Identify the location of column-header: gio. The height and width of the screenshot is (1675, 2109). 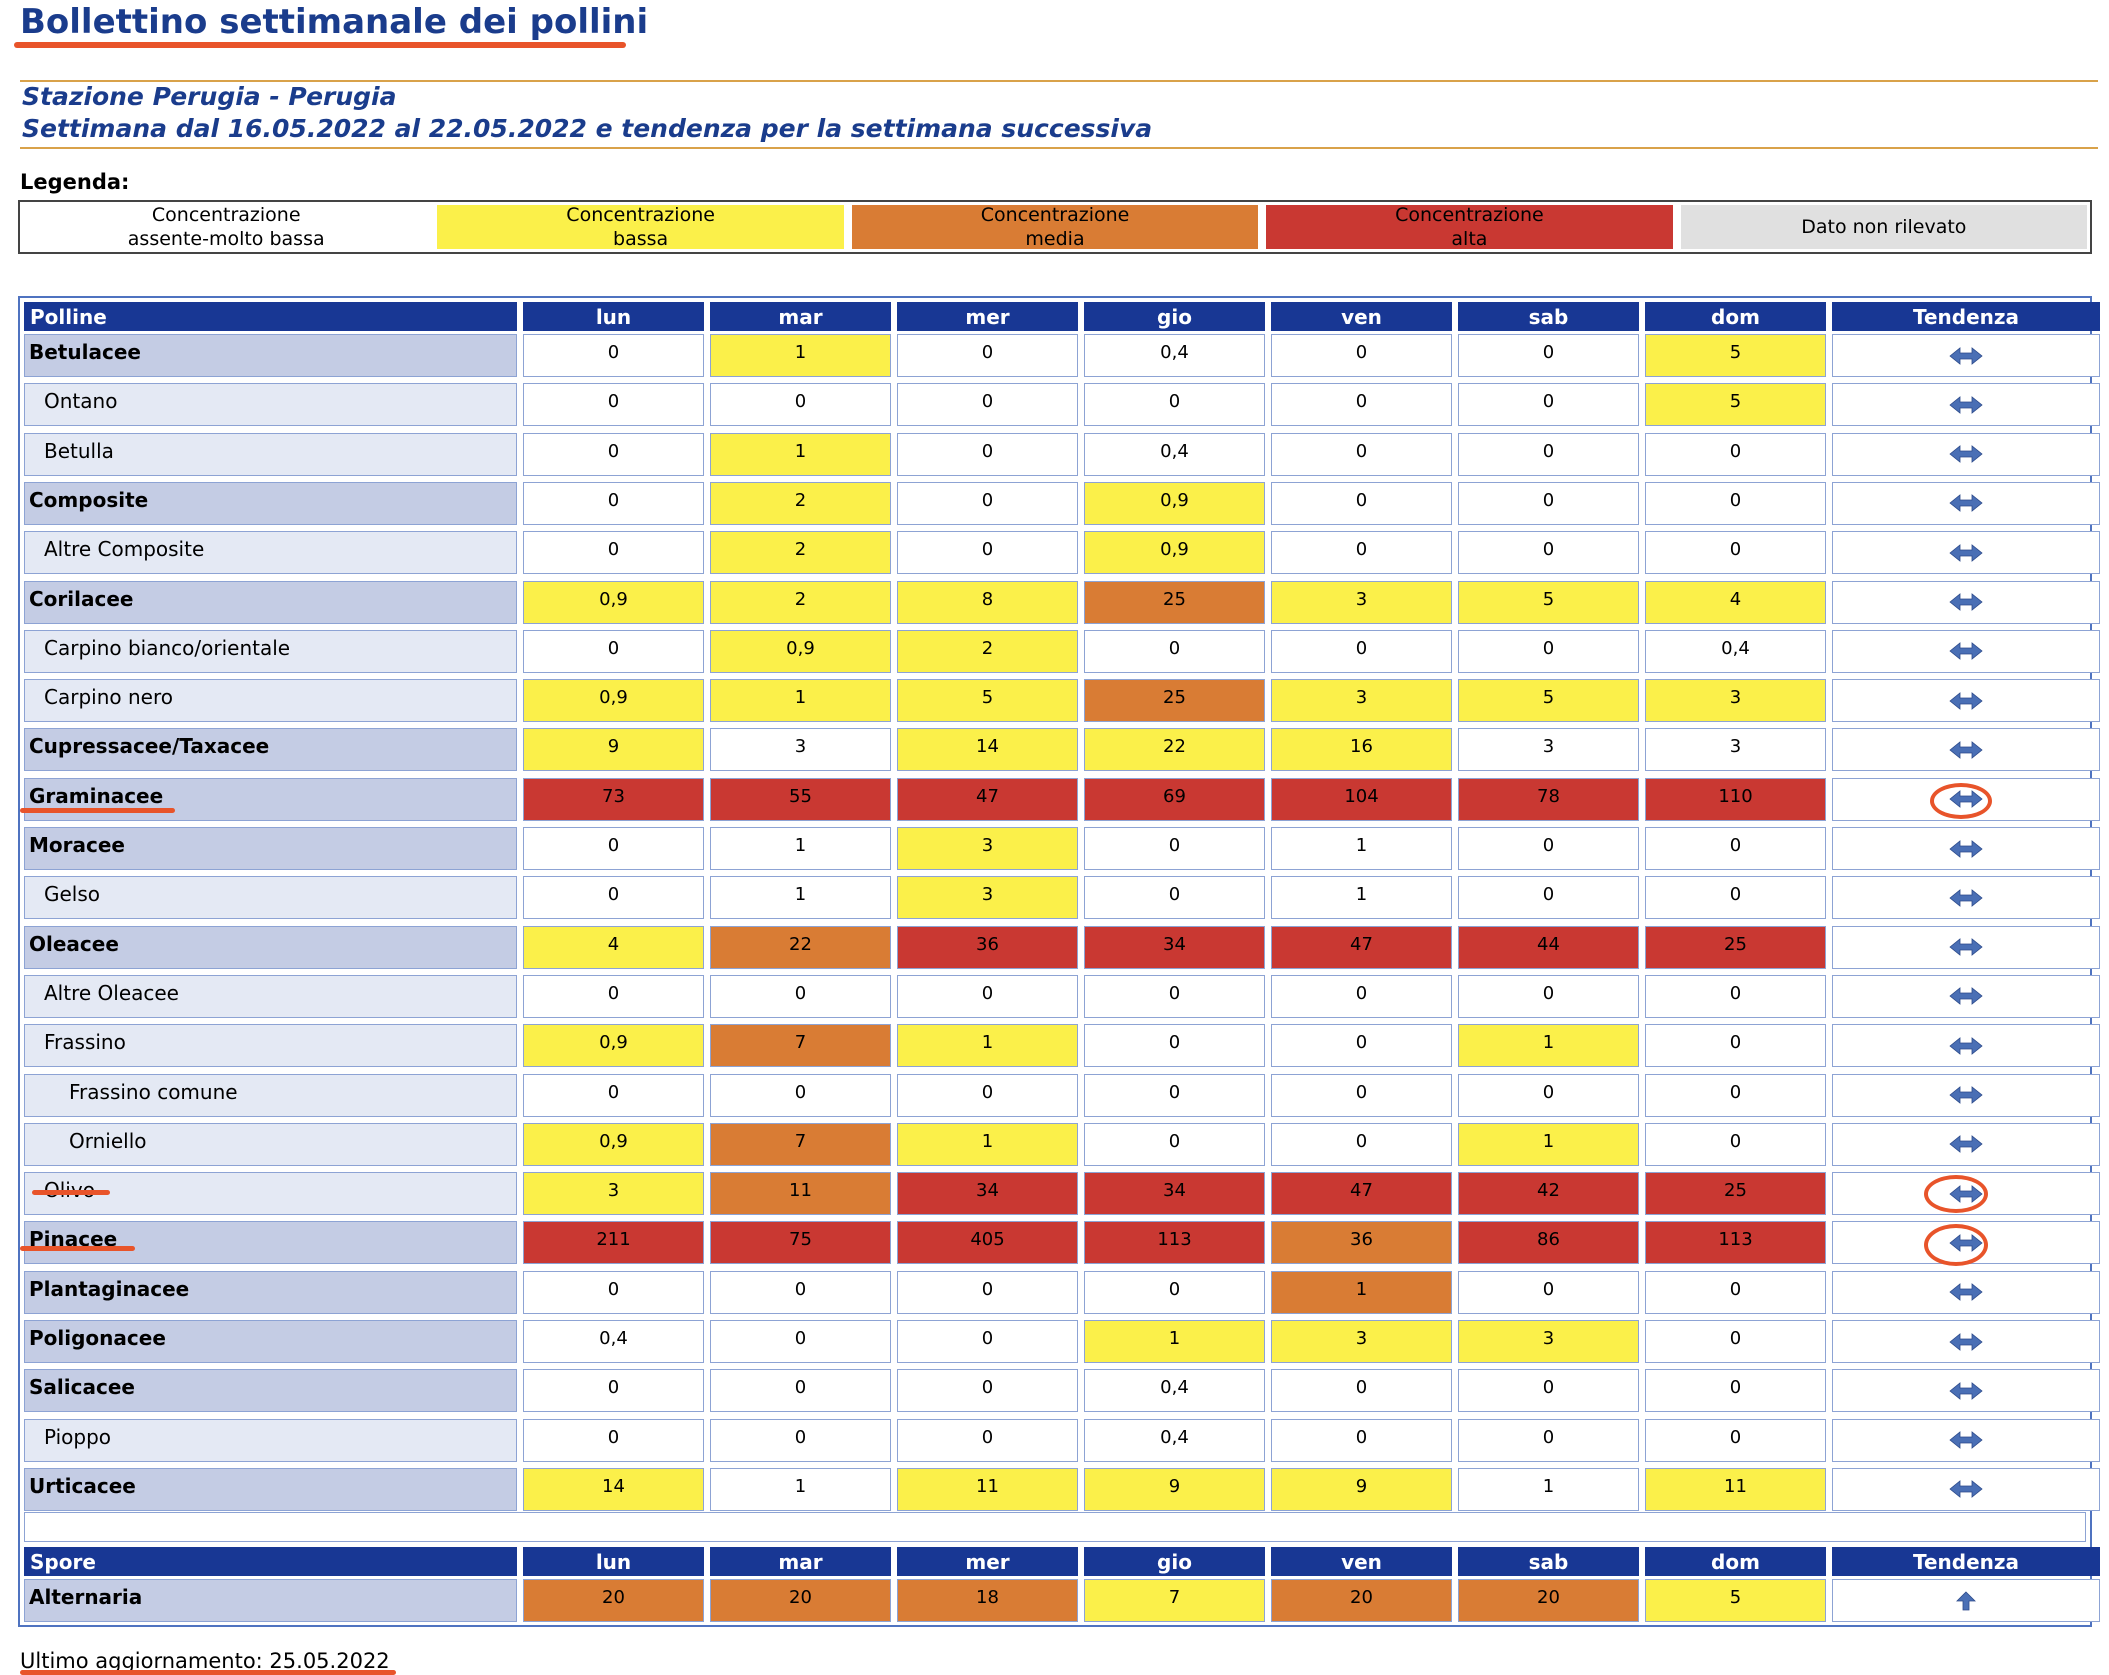
(1174, 316).